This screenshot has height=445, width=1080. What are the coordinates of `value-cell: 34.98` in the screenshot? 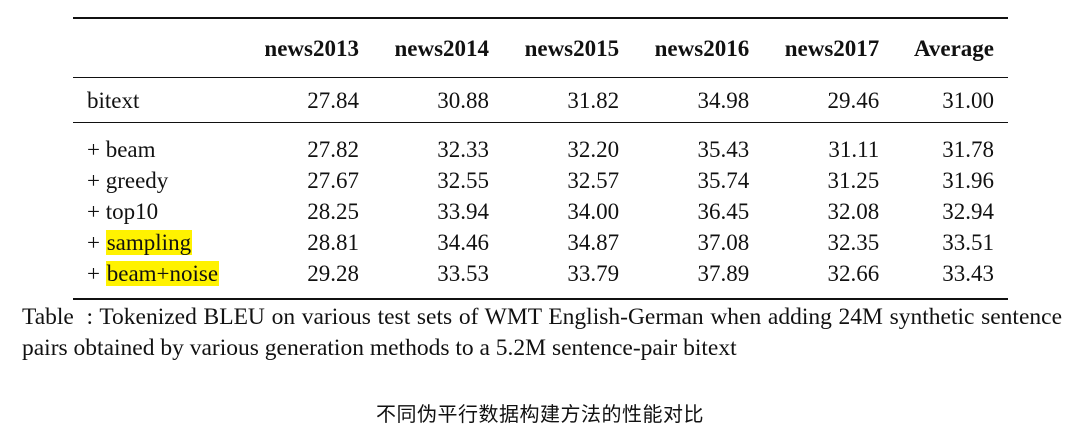 It's located at (723, 100).